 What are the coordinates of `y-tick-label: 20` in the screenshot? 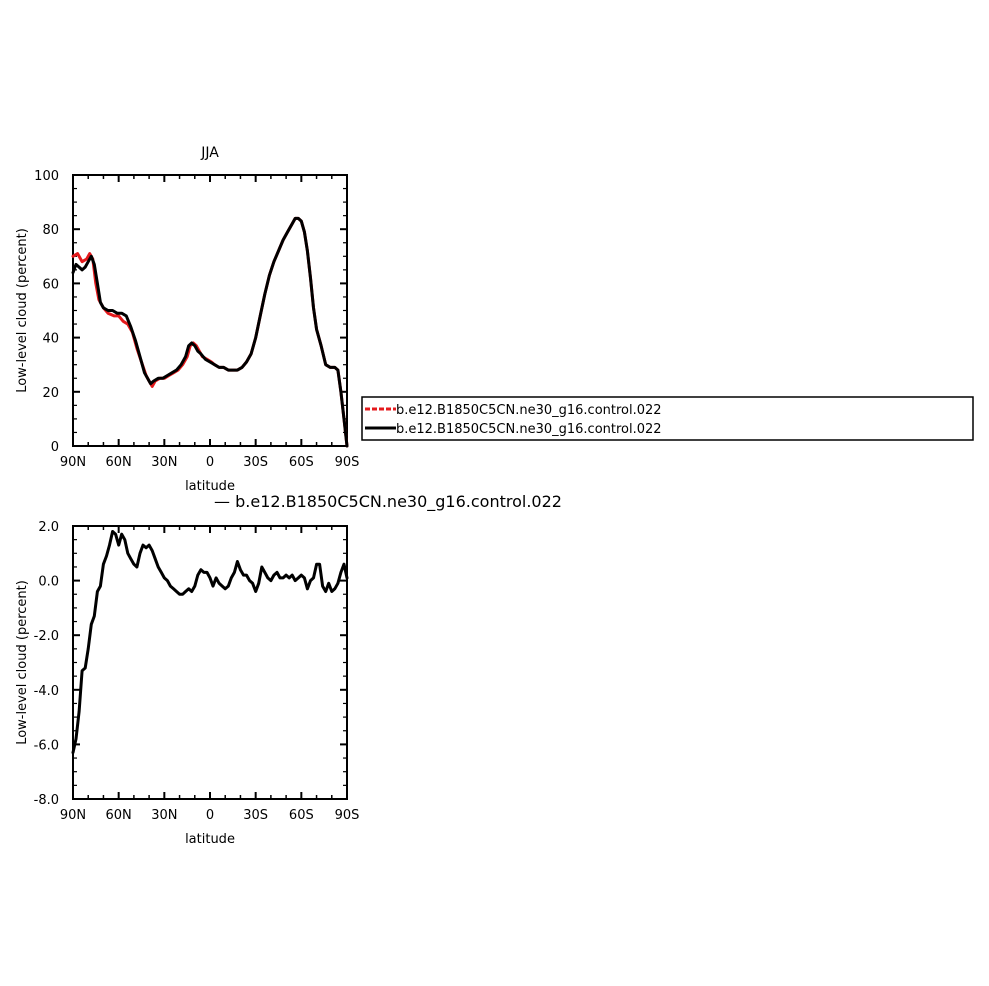 It's located at (50, 393).